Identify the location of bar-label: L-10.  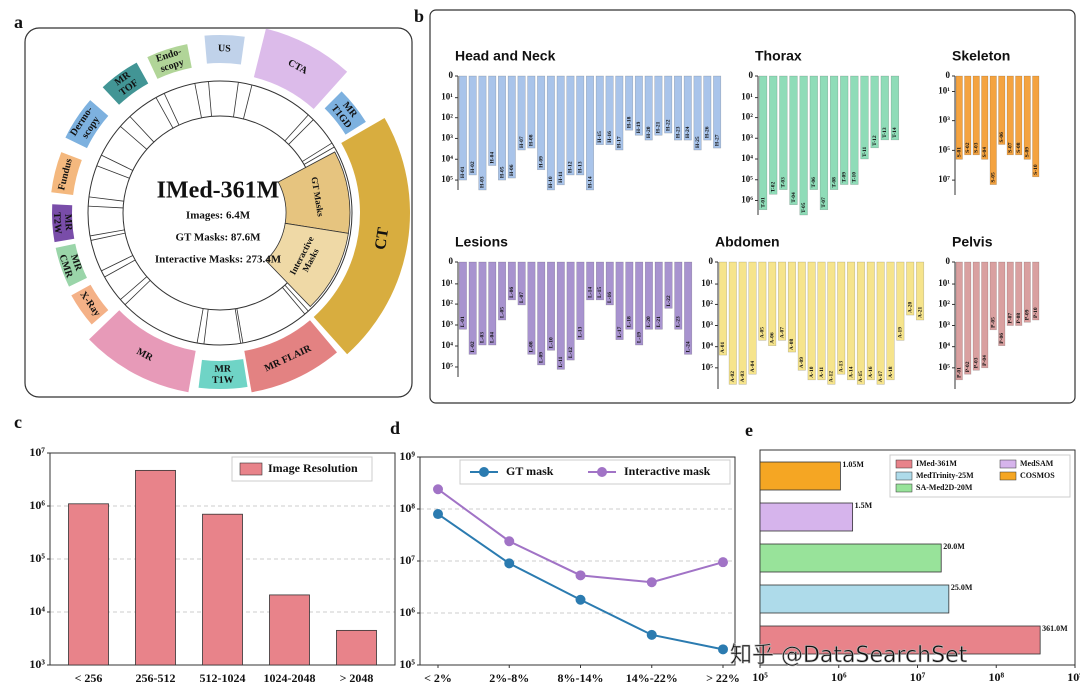
(551, 342).